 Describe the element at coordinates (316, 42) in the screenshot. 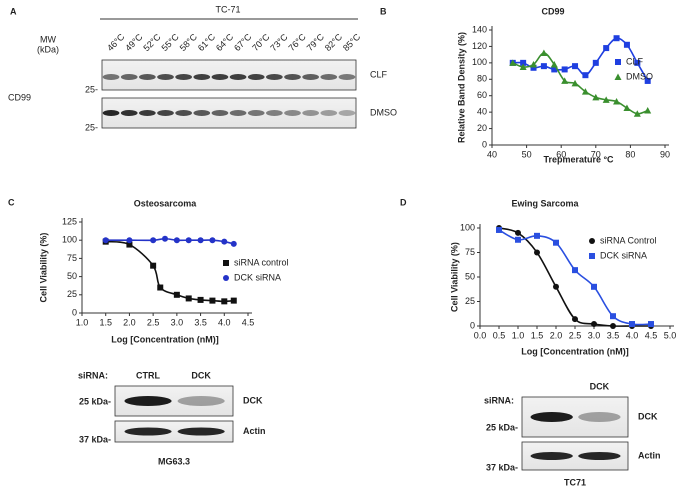

I see `lane-label: 79°C` at that location.